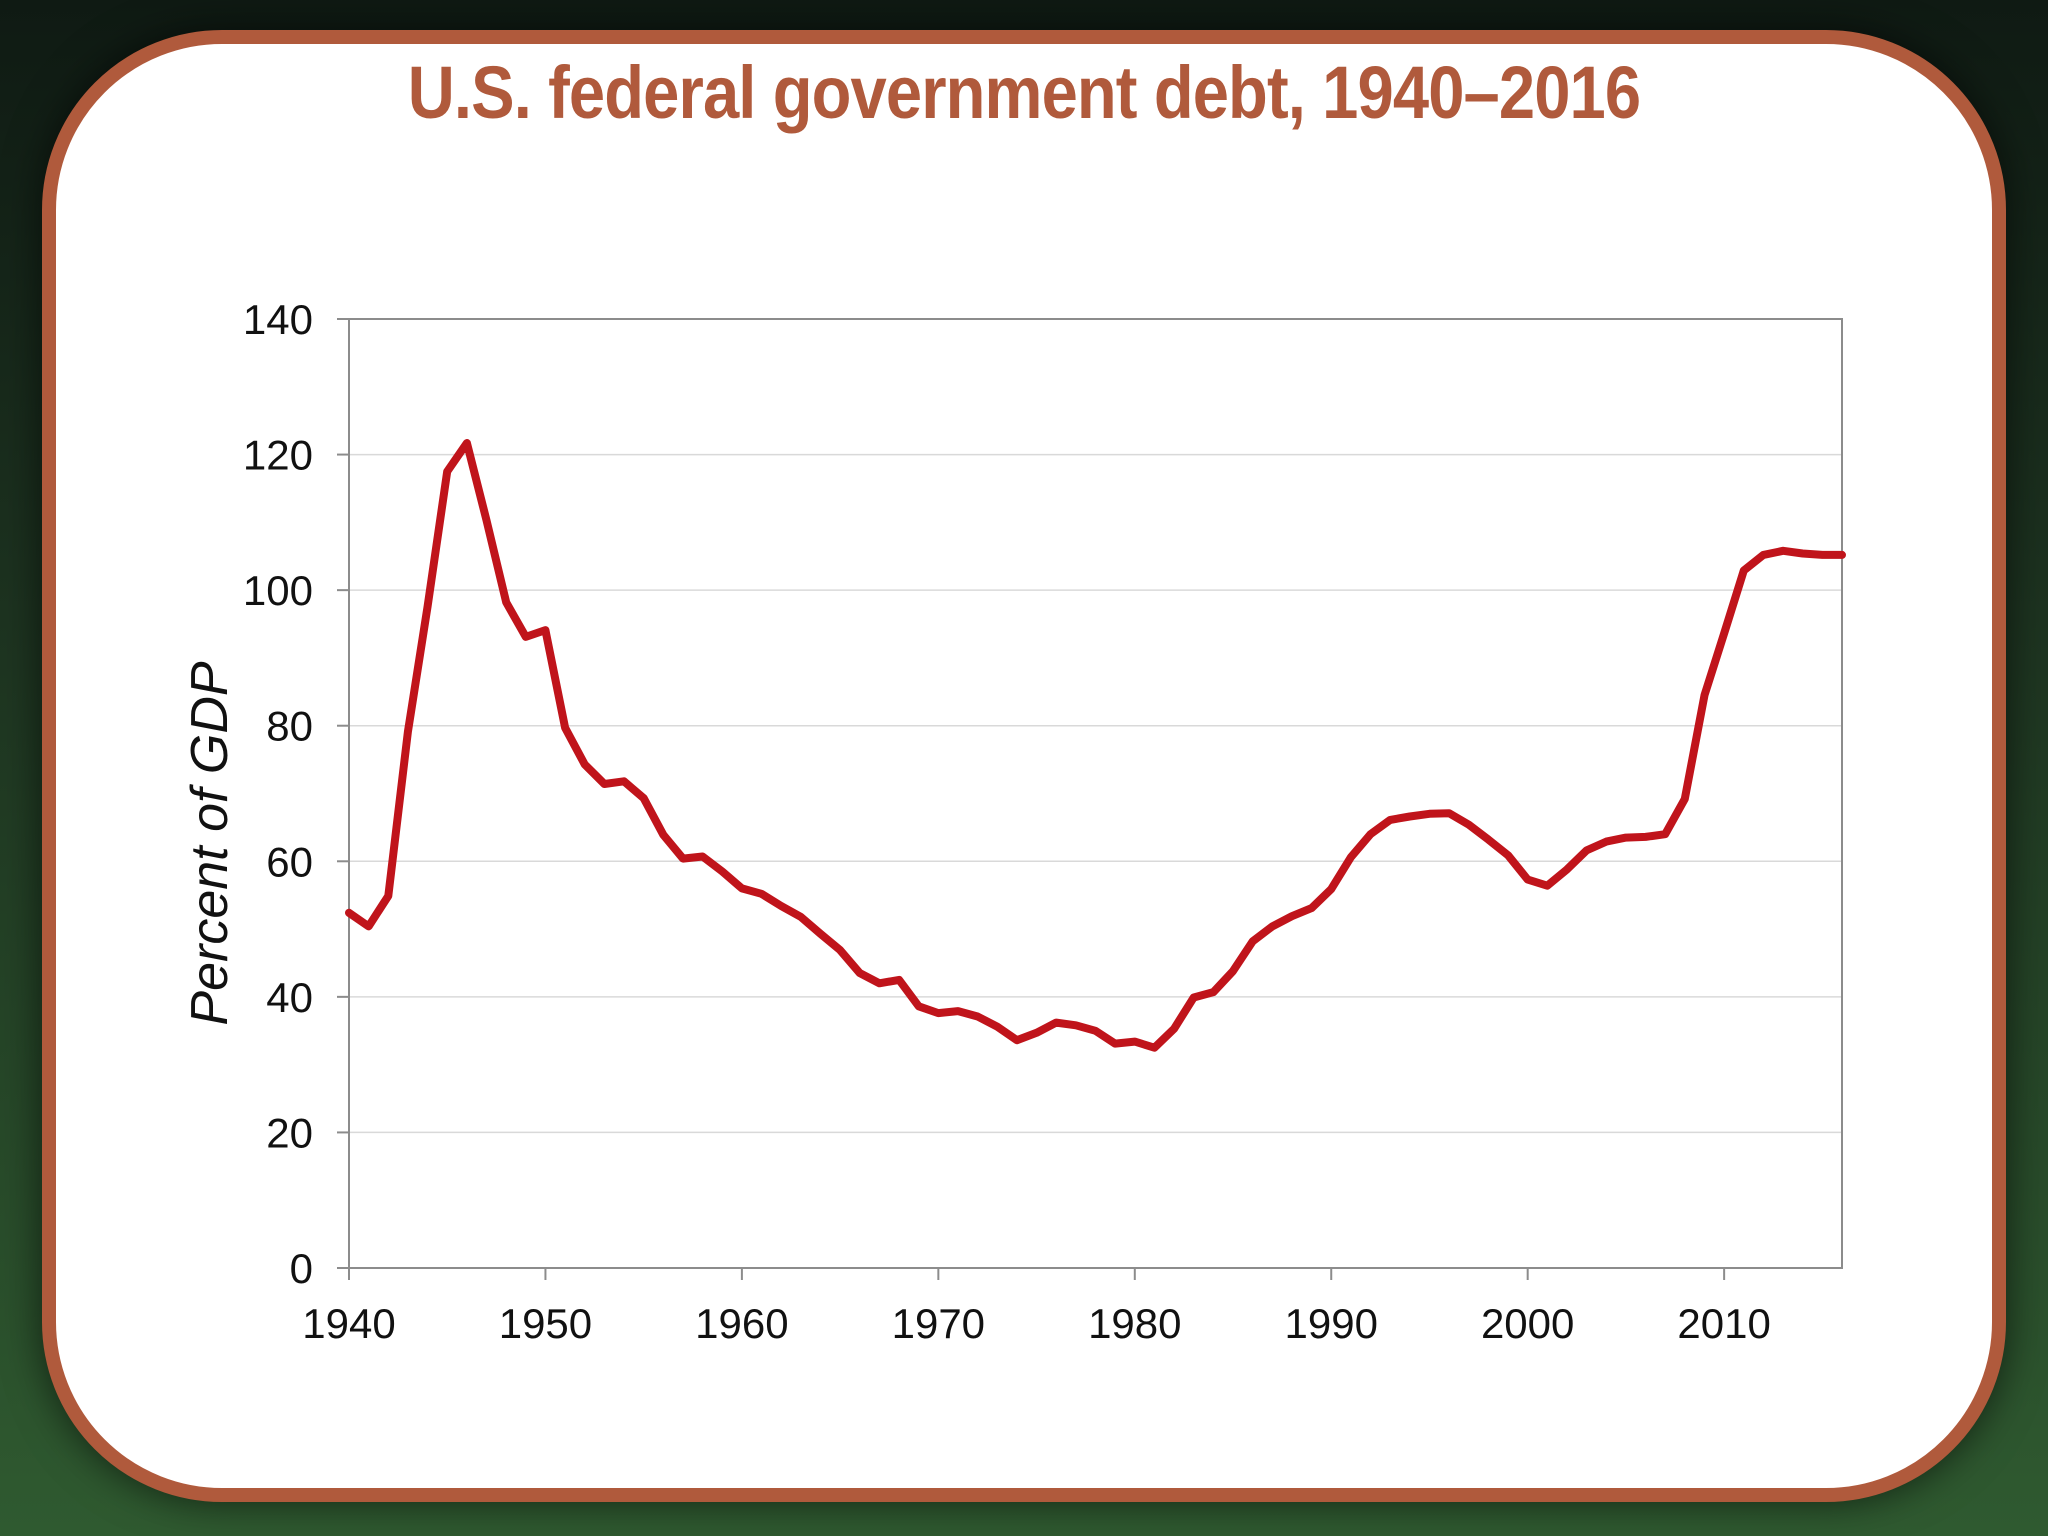  What do you see at coordinates (289, 1132) in the screenshot?
I see `y-tick-label-20: 20` at bounding box center [289, 1132].